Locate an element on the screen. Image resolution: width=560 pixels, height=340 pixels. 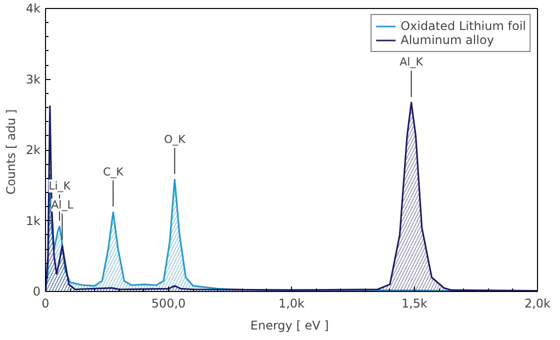
annotation: Al_L is located at coordinates (62, 205).